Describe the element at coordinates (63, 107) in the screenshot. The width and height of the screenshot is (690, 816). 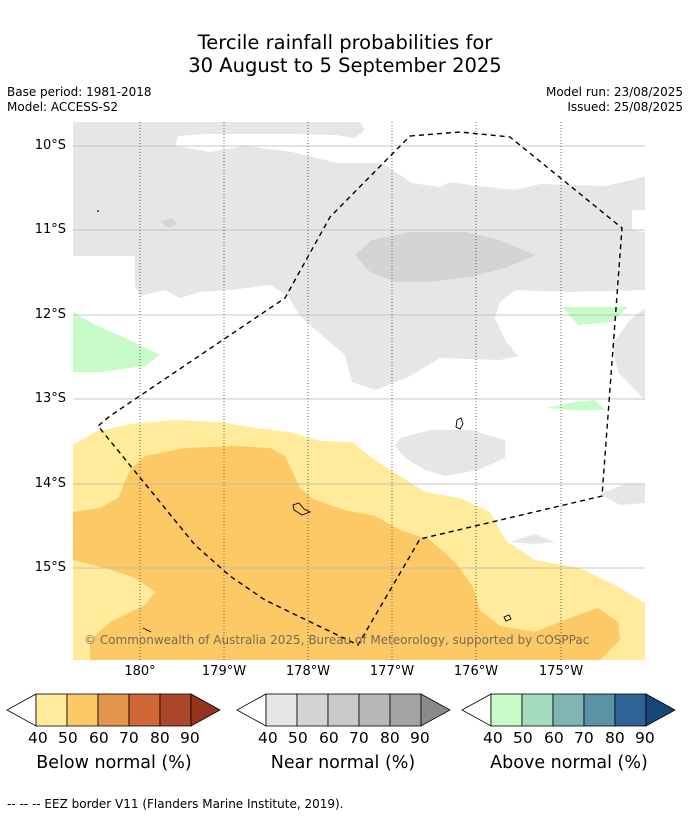
I see `model-name: Model: ACCESS-S2` at that location.